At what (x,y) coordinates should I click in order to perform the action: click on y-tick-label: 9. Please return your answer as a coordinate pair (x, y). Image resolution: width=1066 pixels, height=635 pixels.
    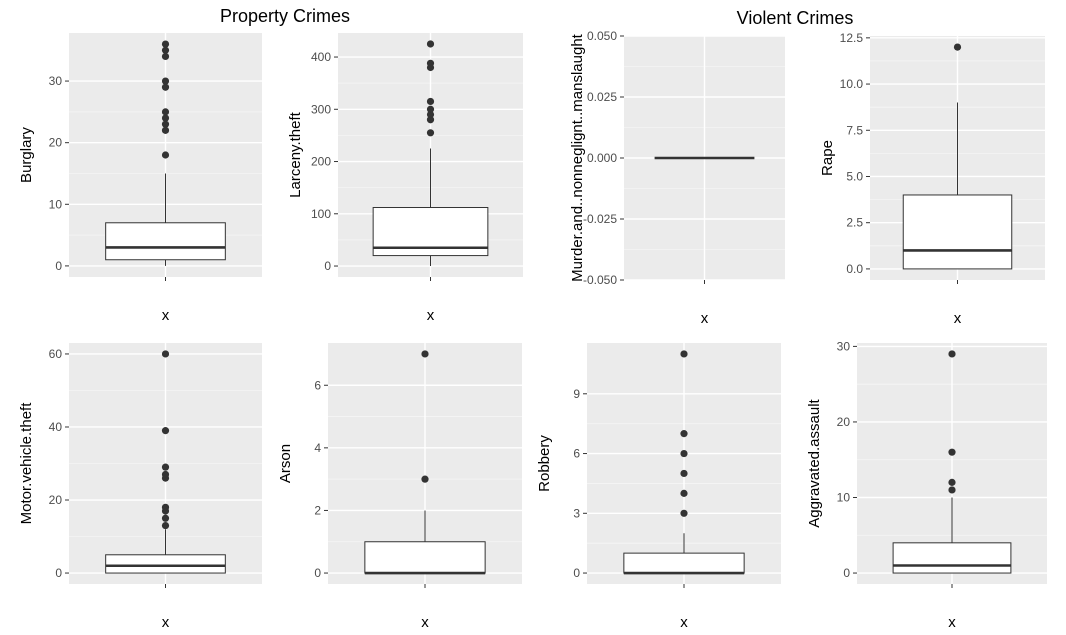
    Looking at the image, I should click on (576, 394).